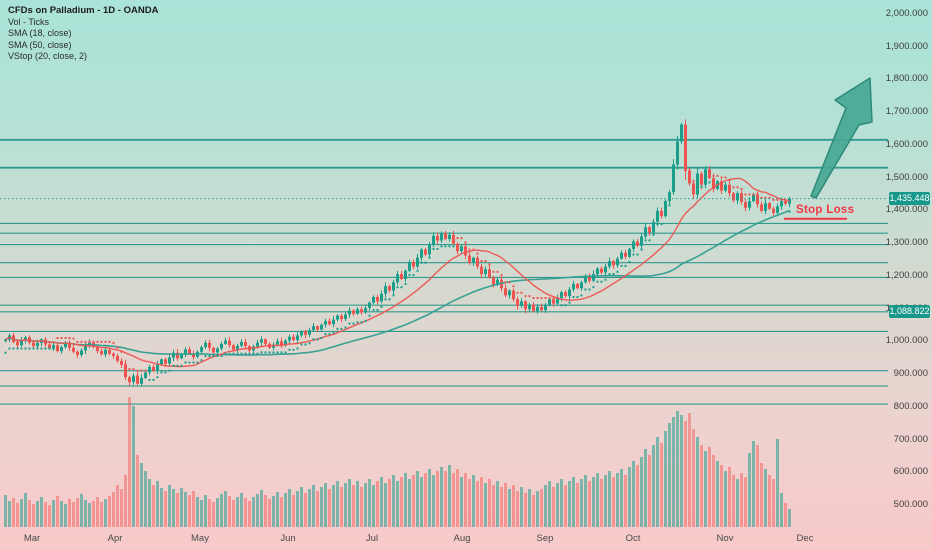 The width and height of the screenshot is (932, 550). Describe the element at coordinates (32, 538) in the screenshot. I see `time-axis-label-mar: Mar` at that location.